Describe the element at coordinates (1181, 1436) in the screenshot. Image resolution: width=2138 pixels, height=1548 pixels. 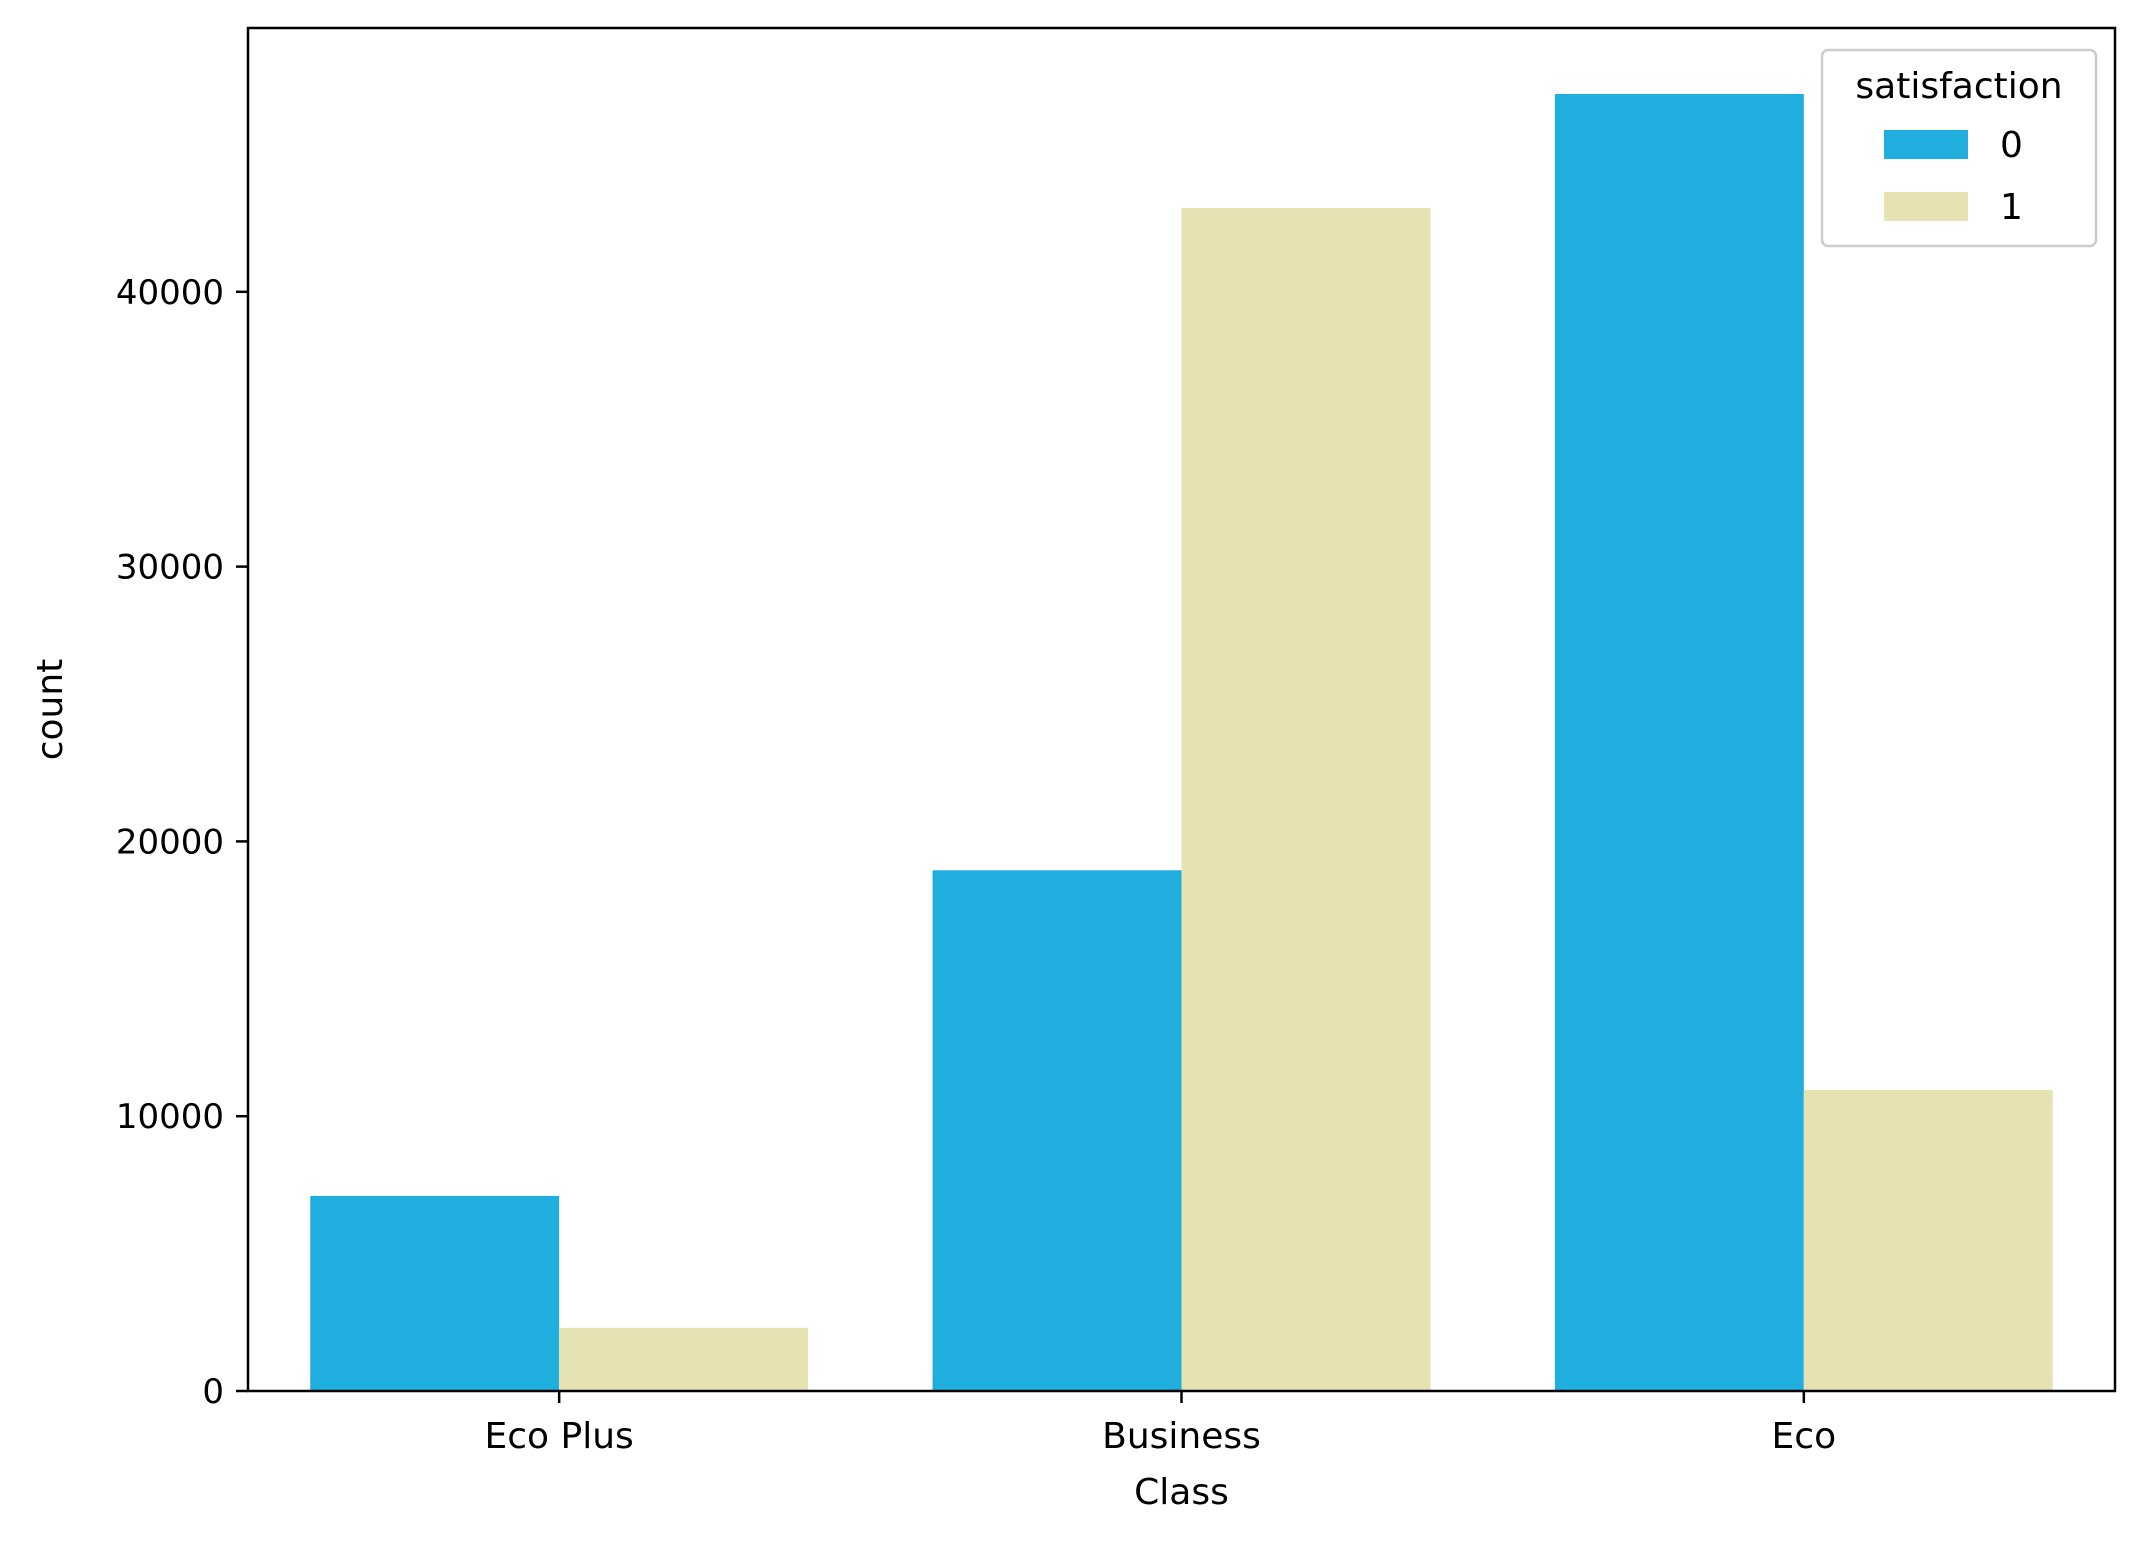
I see `x-tick-label: Business` at that location.